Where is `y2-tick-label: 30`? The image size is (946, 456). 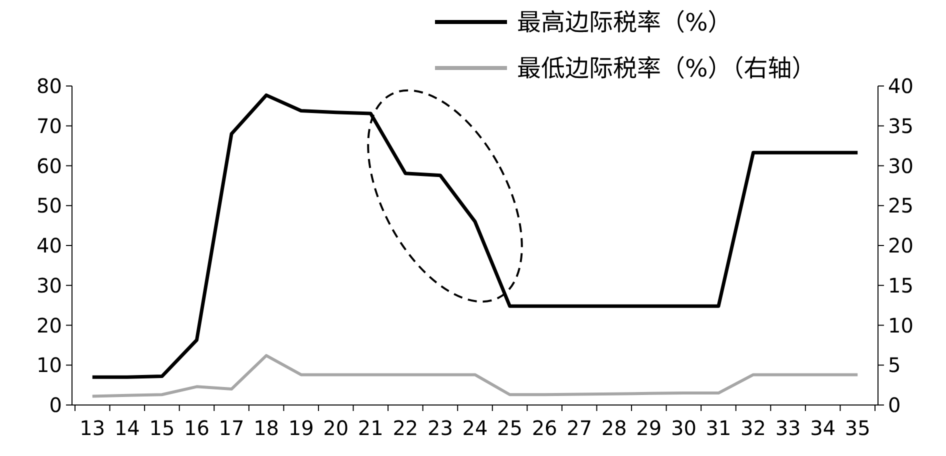
y2-tick-label: 30 is located at coordinates (901, 166).